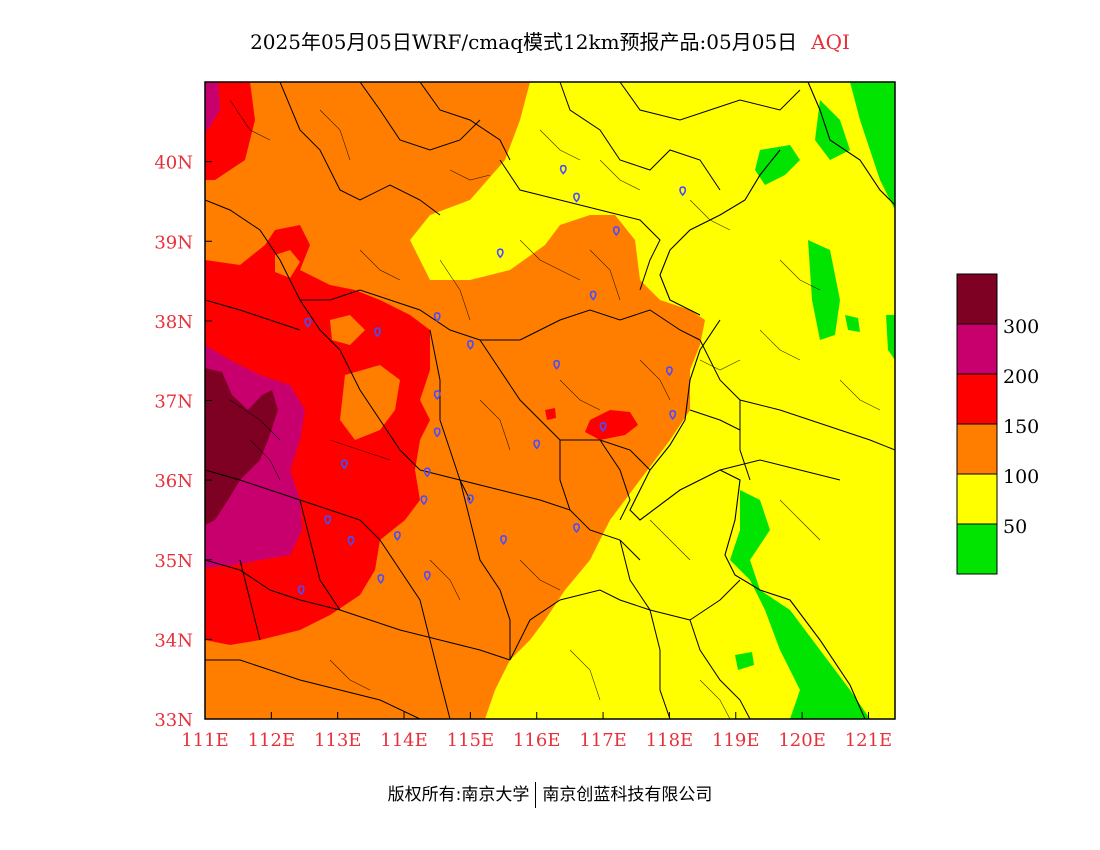 This screenshot has width=1100, height=850. I want to click on x-tick-label: 116E, so click(537, 740).